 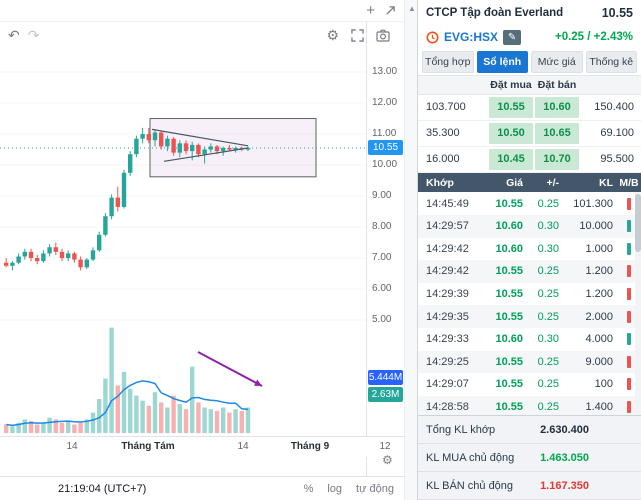 What do you see at coordinates (599, 316) in the screenshot?
I see `trade-volume: 2.000` at bounding box center [599, 316].